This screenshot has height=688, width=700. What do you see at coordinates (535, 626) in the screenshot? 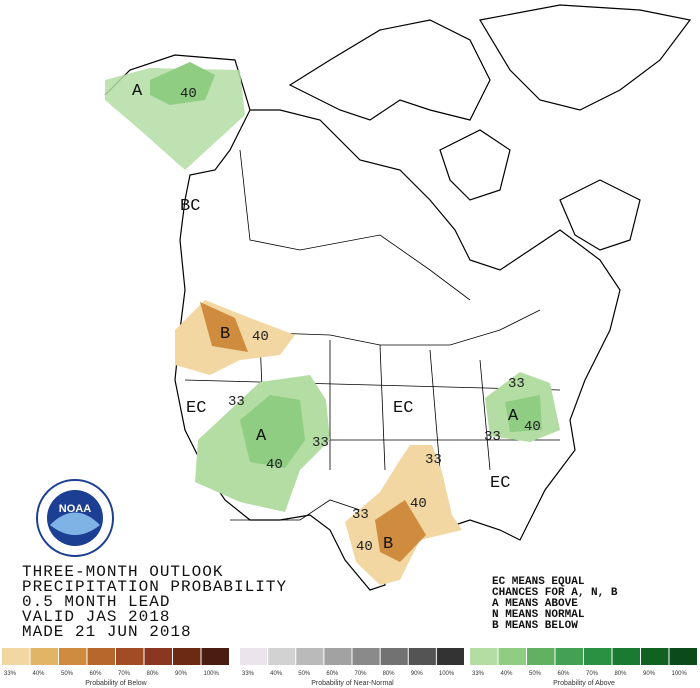
I see `key-line: B MEANS BELOW` at bounding box center [535, 626].